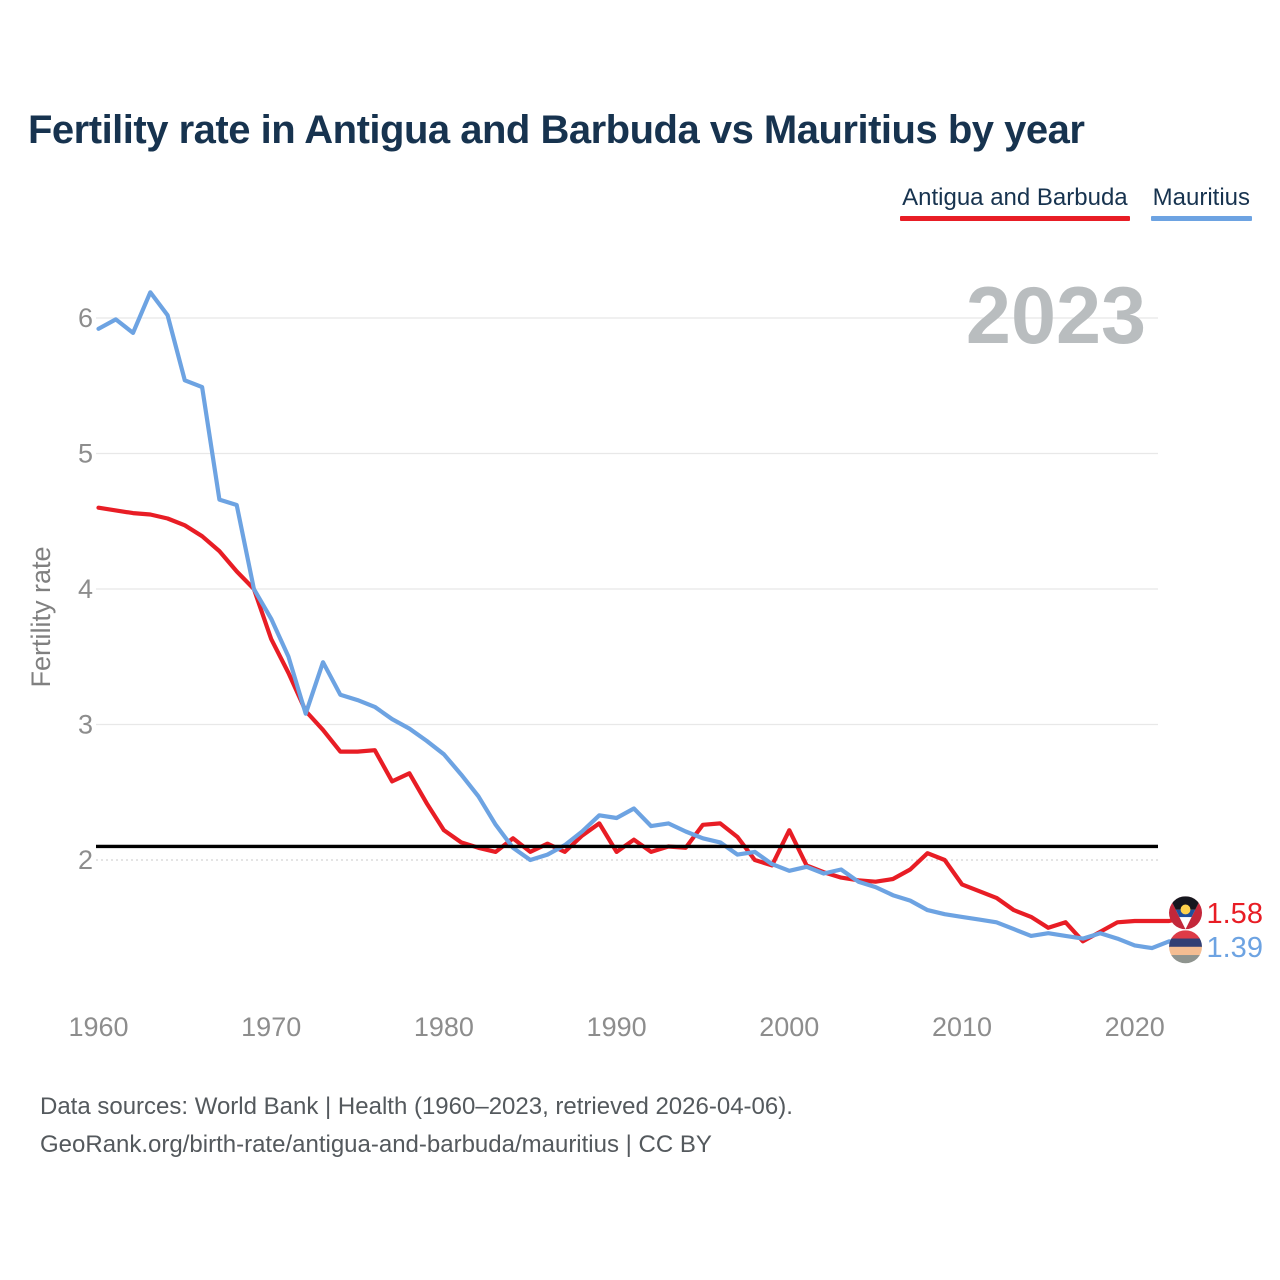  I want to click on legend-underline-mauritius, so click(1201, 218).